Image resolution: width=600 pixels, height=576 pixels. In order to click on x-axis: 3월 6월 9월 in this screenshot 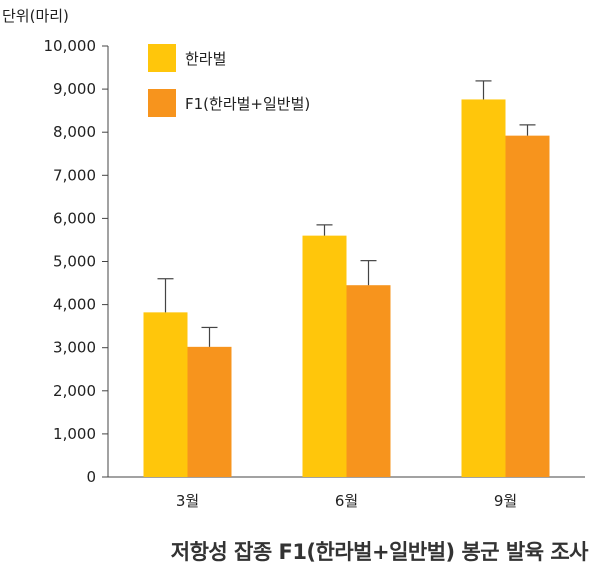, I will do `click(346, 501)`.